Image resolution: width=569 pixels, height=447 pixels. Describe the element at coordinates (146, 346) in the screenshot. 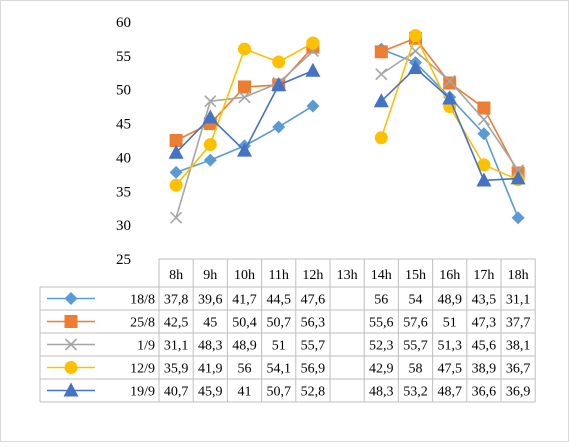

I see `legend-label: 1/9` at that location.